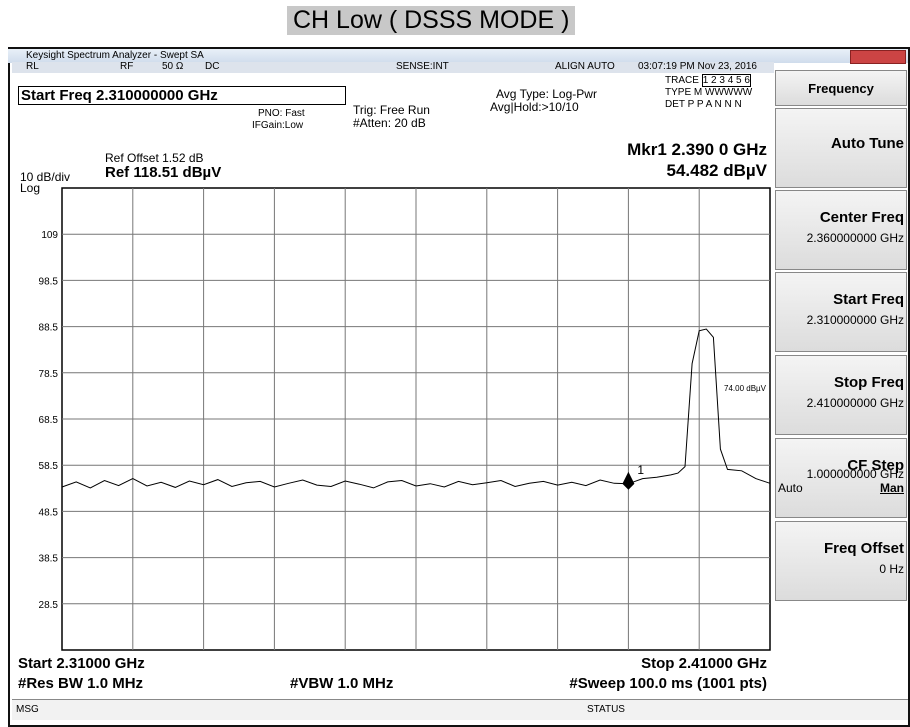 This screenshot has width=910, height=727. What do you see at coordinates (697, 149) in the screenshot?
I see `marker-freq: Mkr1 2.390 0 GHz` at bounding box center [697, 149].